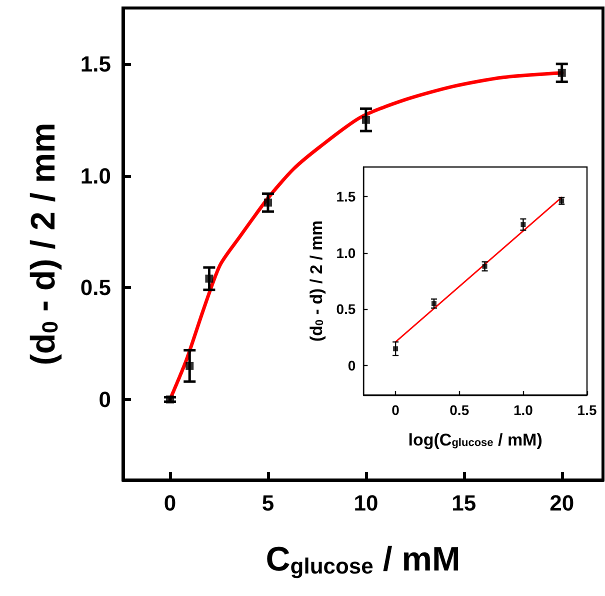 The image size is (605, 596). I want to click on x-tick-label: 20, so click(562, 503).